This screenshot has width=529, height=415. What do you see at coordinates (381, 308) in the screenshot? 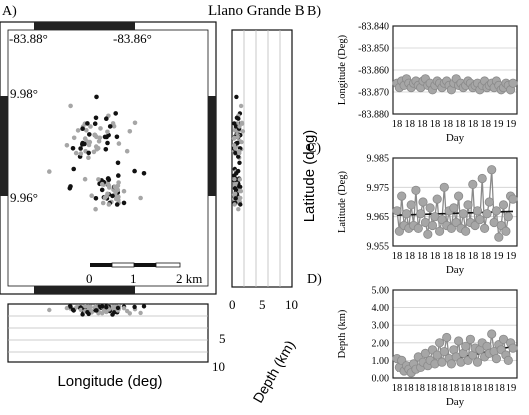
I see `y-tick-label: 4.00` at bounding box center [381, 308].